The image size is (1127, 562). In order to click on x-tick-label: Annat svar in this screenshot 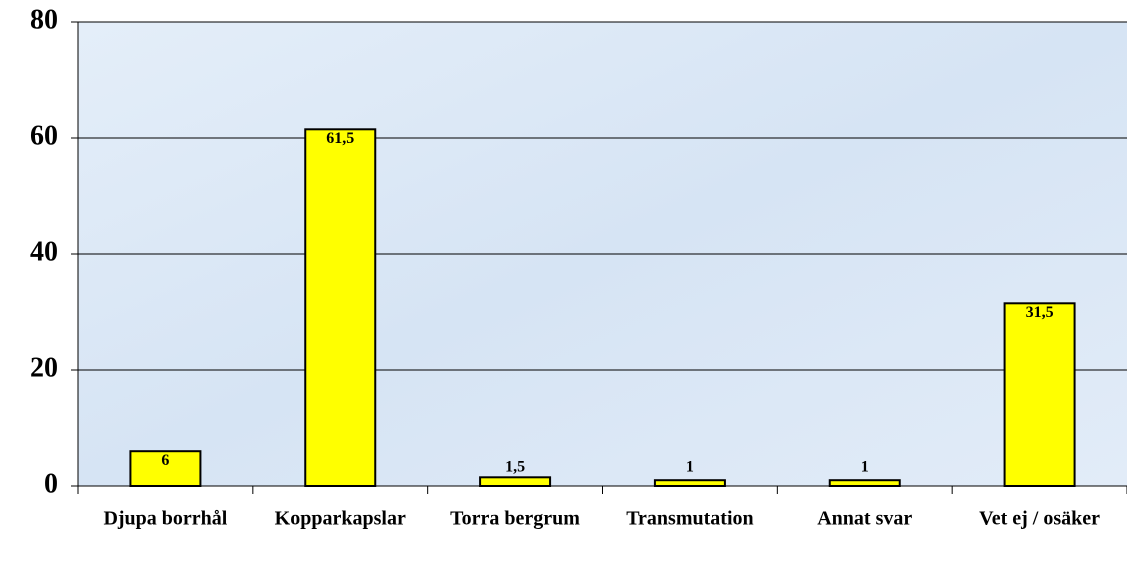, I will do `click(864, 519)`.